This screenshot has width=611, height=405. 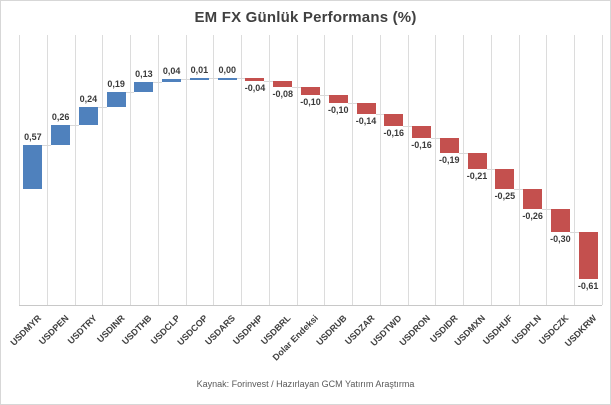 What do you see at coordinates (33, 137) in the screenshot?
I see `bar-value-label: 0,57` at bounding box center [33, 137].